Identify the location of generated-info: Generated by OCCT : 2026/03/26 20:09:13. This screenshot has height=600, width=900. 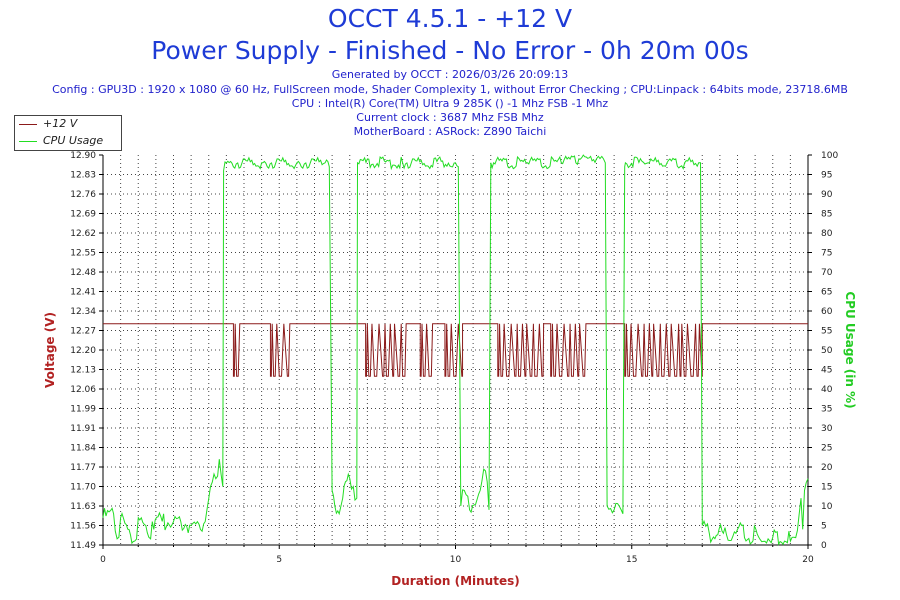
(450, 74).